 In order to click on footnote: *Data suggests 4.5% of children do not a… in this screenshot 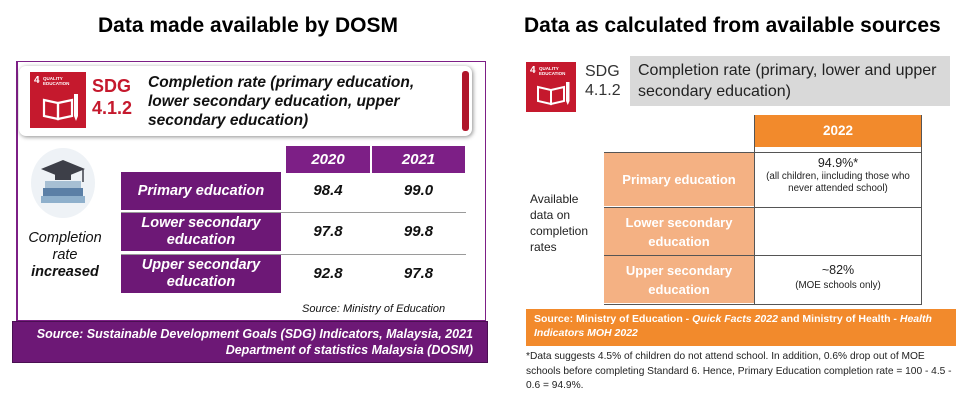, I will do `click(739, 371)`.